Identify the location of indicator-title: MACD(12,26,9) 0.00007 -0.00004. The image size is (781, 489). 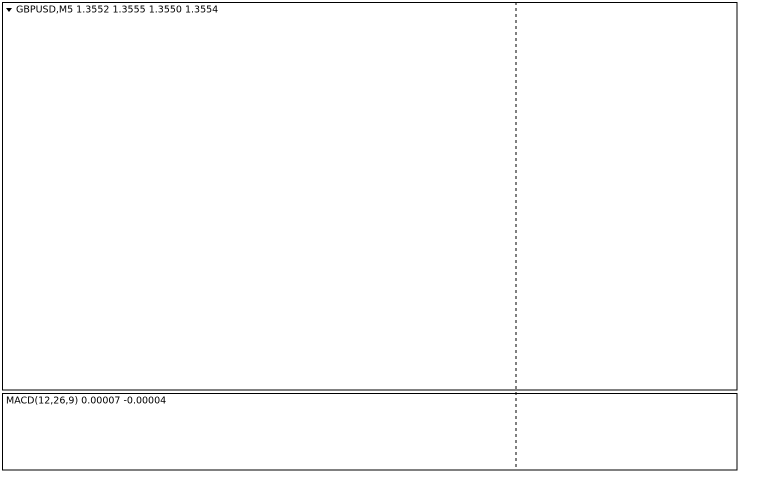
(86, 401).